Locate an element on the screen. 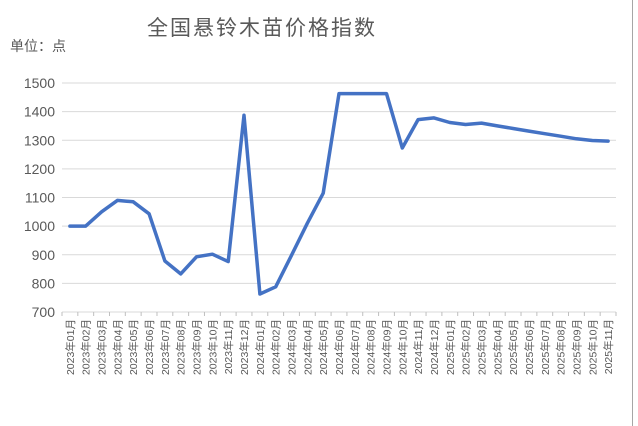  x-axis-label: 2025年05月 is located at coordinates (513, 347).